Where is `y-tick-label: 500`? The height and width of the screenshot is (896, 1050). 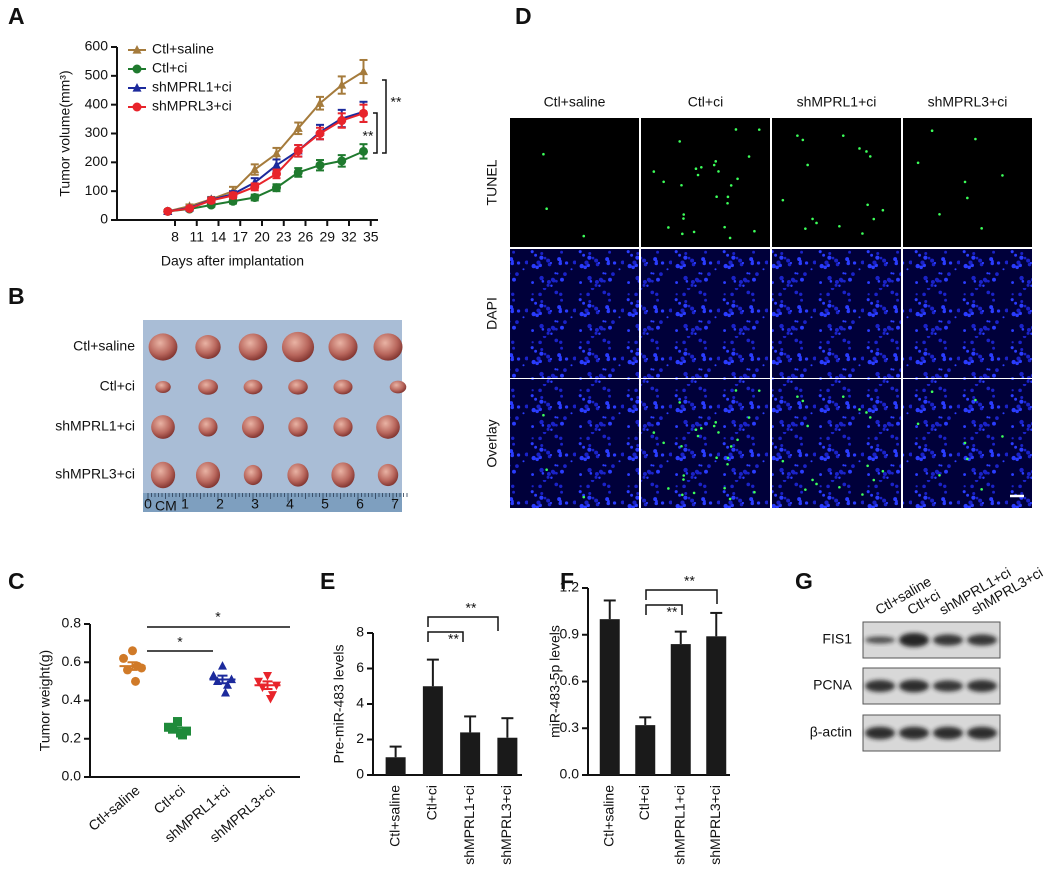
y-tick-label: 500 is located at coordinates (97, 75).